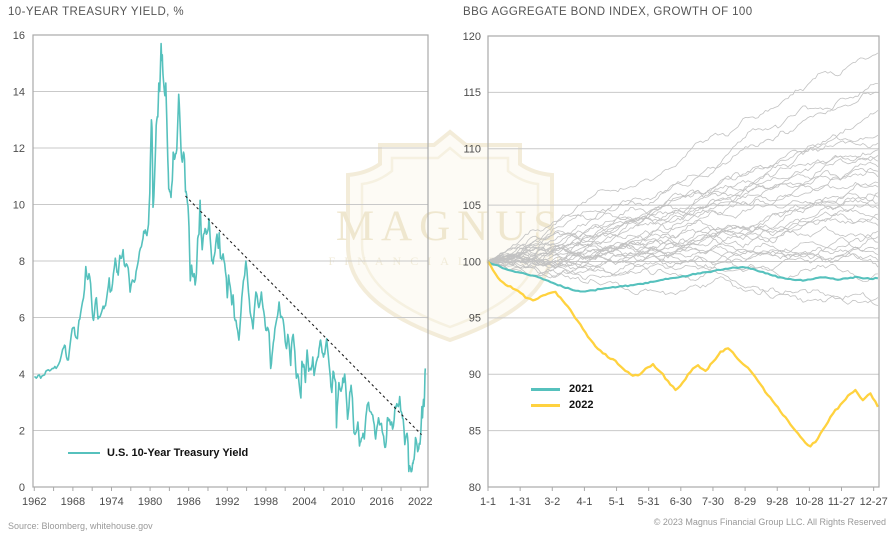 The width and height of the screenshot is (895, 540). I want to click on svg-text: 8, so click(22, 262).